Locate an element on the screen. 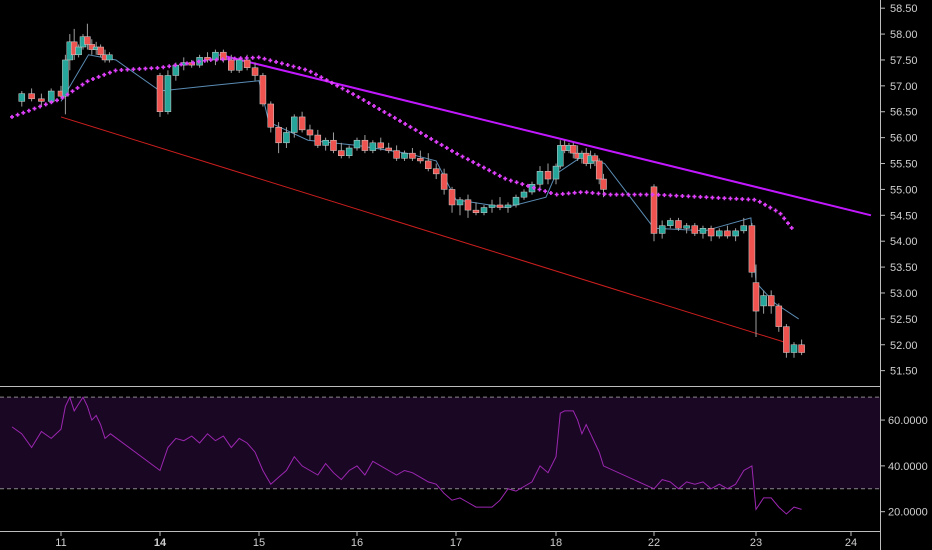  price-tick-label: 58.00 is located at coordinates (904, 35).